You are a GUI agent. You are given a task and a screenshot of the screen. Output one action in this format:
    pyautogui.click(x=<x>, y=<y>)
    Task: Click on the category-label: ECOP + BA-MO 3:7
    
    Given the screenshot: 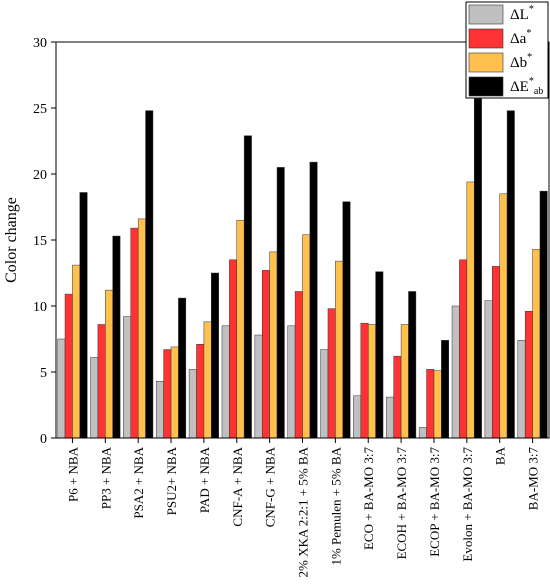 What is the action you would take?
    pyautogui.click(x=434, y=502)
    